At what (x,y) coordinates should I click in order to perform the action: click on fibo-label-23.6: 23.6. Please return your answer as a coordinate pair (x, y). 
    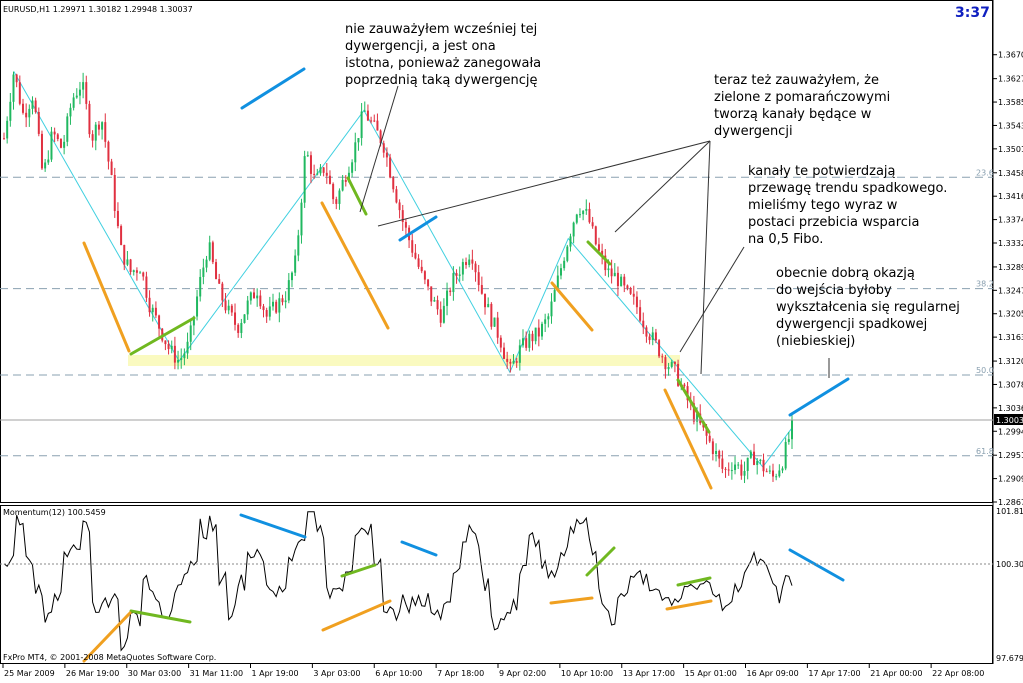
    Looking at the image, I should click on (985, 172).